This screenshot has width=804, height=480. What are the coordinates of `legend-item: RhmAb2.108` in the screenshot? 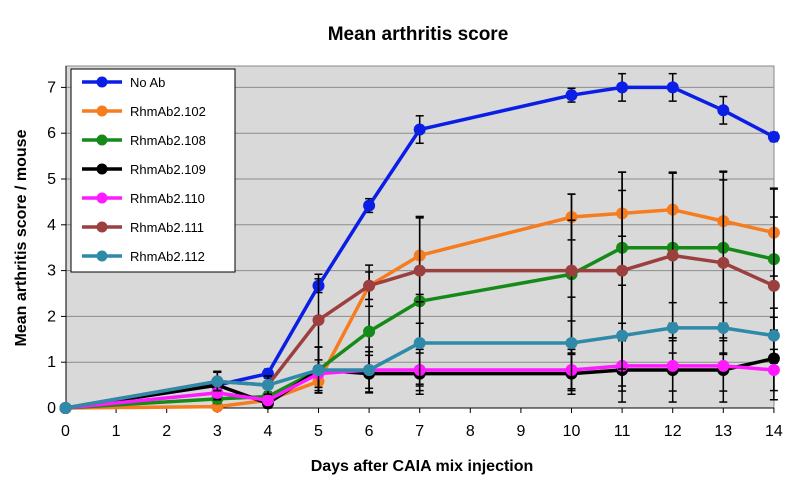 It's located at (144, 140).